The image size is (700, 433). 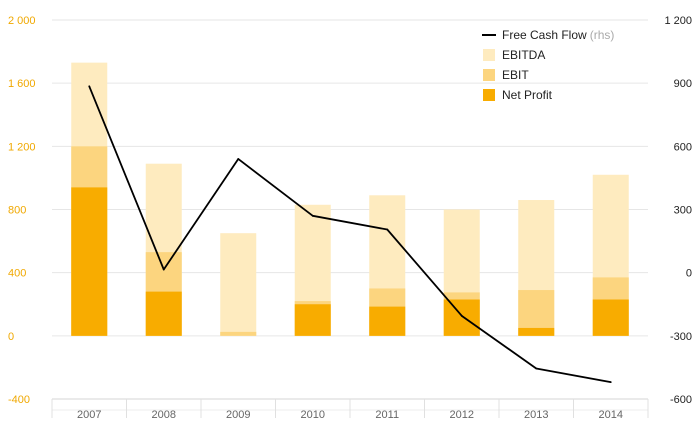 I want to click on legend-label: Free Cash Flow, so click(x=544, y=35).